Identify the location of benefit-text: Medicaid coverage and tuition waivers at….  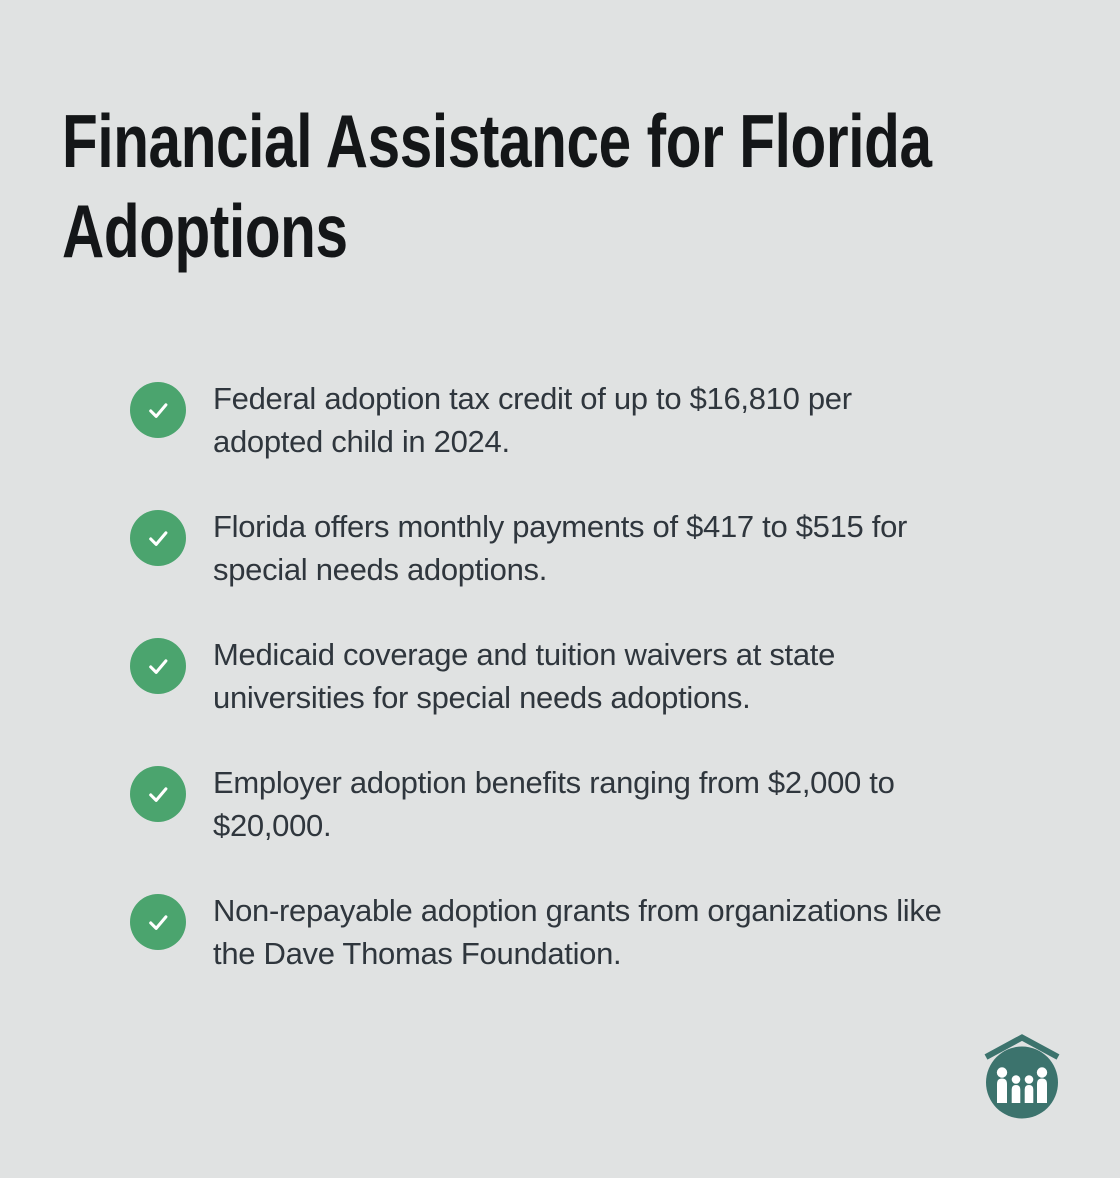
(524, 676).